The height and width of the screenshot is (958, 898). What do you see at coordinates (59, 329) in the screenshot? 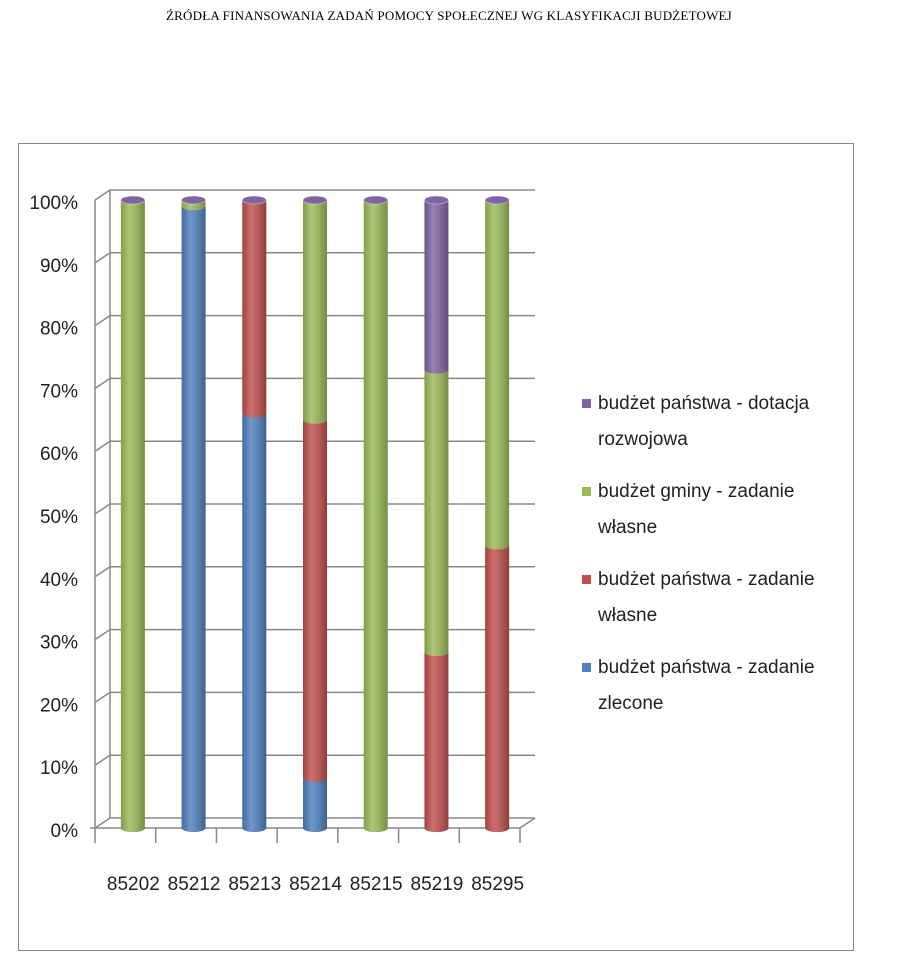
I see `y-tick-label: 80%` at bounding box center [59, 329].